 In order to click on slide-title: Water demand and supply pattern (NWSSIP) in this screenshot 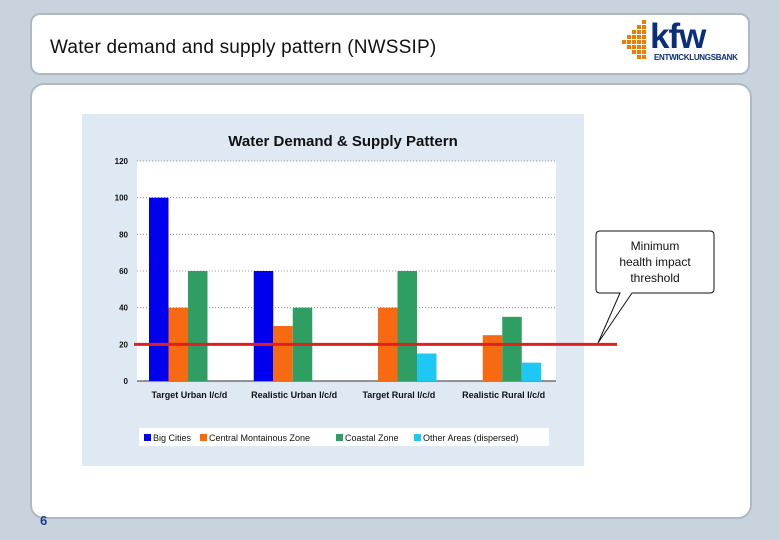, I will do `click(243, 47)`.